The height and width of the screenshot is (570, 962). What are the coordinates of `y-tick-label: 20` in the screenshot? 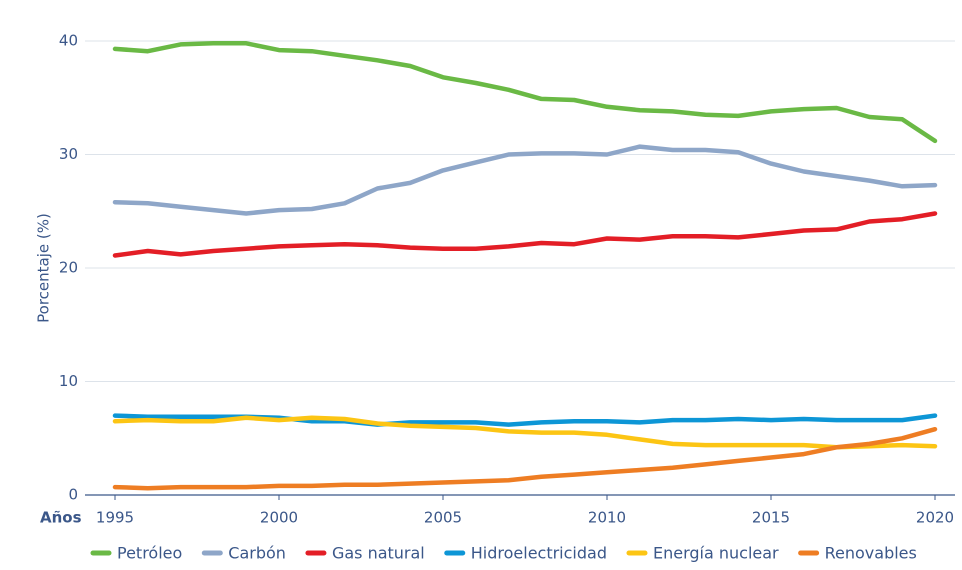 It's located at (68, 268).